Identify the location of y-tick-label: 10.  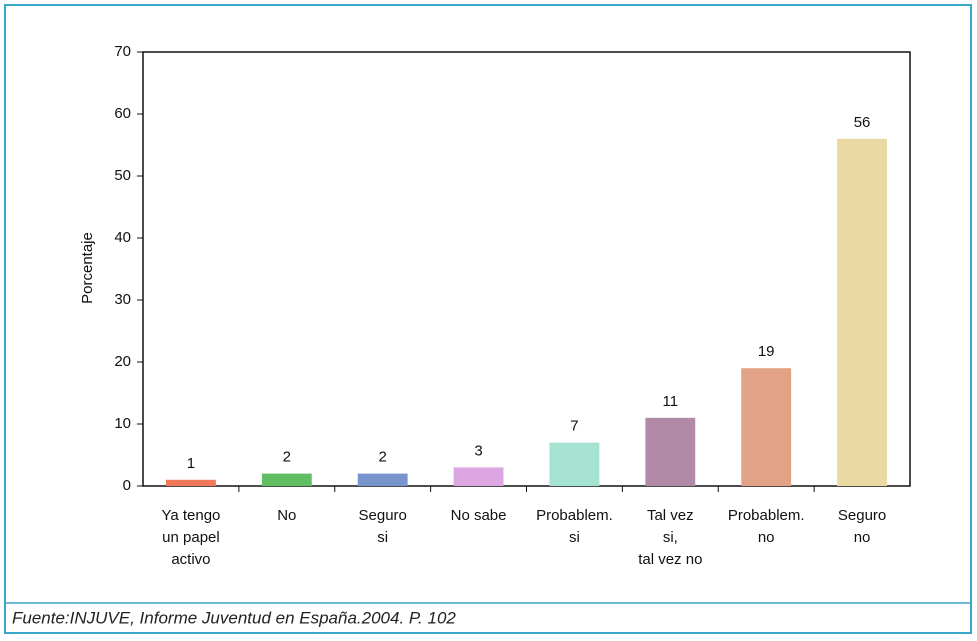
(122, 423).